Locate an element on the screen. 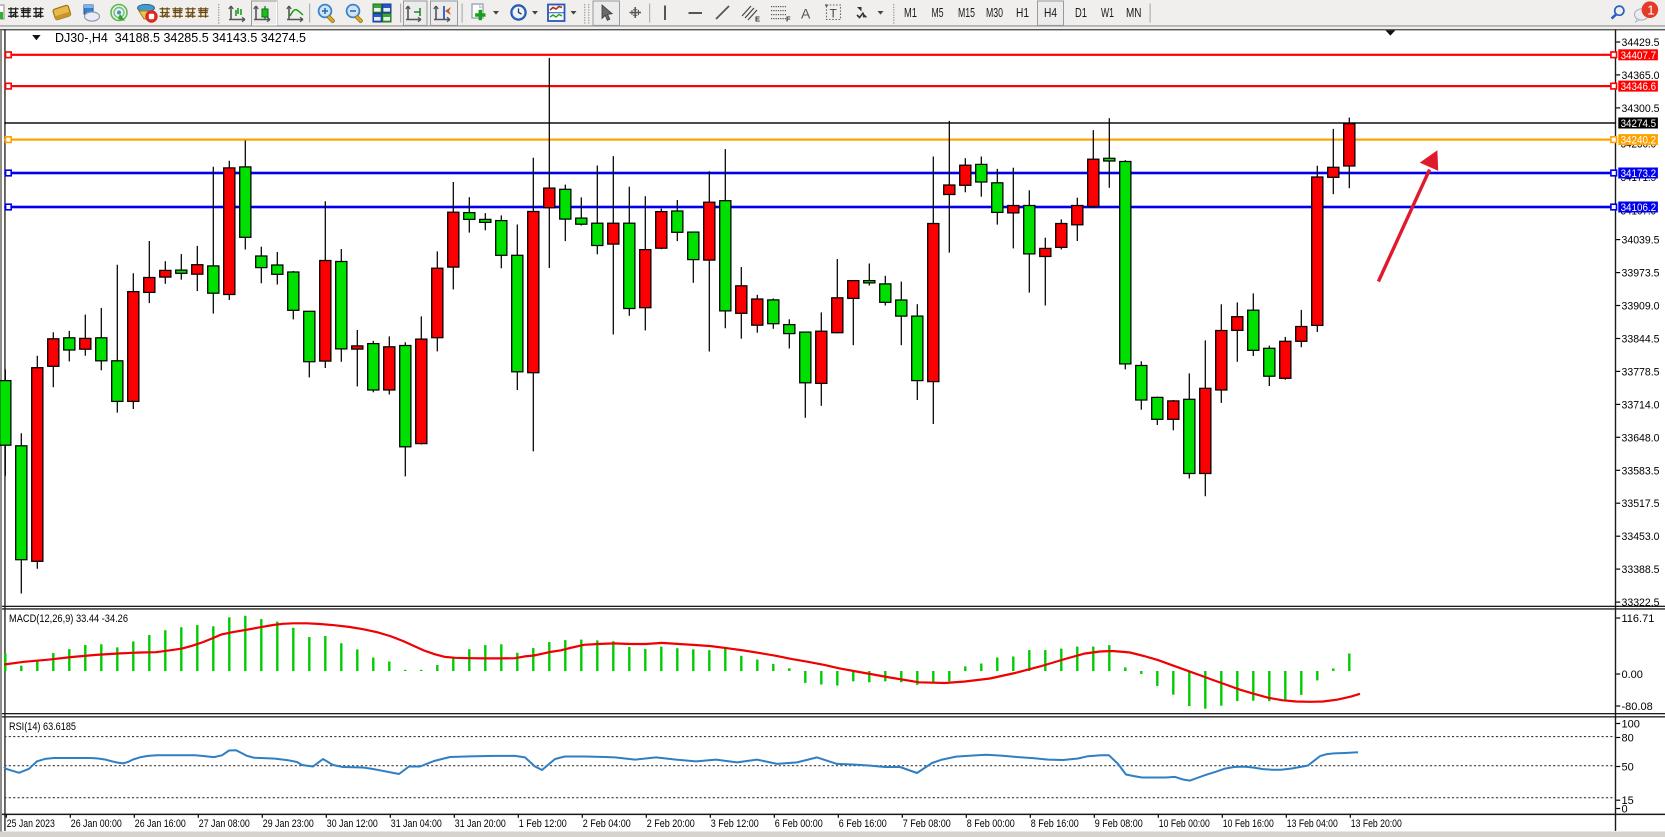  svg-text: 33388.5 is located at coordinates (1641, 570).